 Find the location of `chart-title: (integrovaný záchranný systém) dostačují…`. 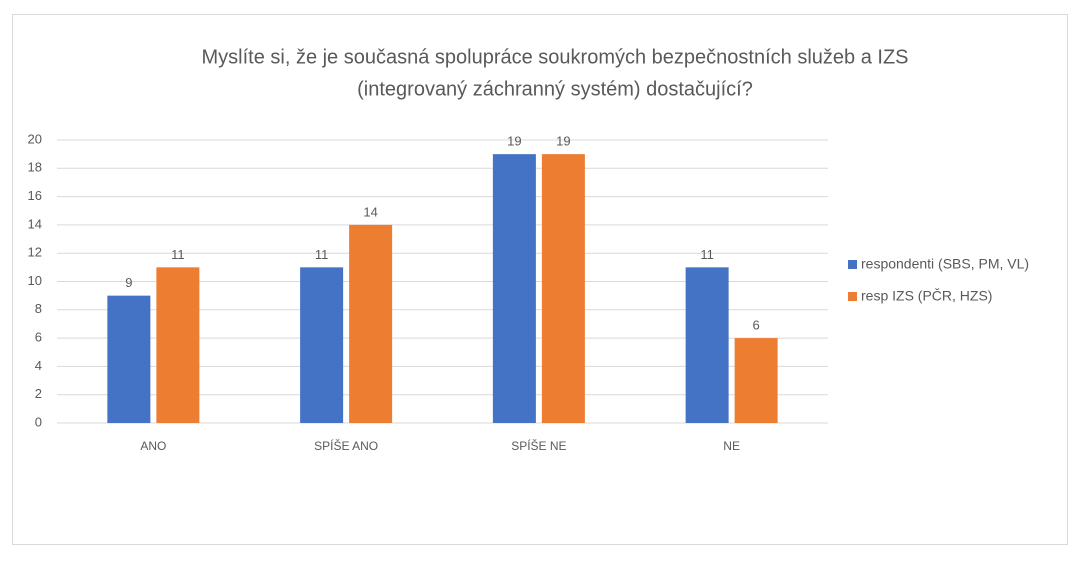

chart-title: (integrovaný záchranný systém) dostačují… is located at coordinates (555, 89).